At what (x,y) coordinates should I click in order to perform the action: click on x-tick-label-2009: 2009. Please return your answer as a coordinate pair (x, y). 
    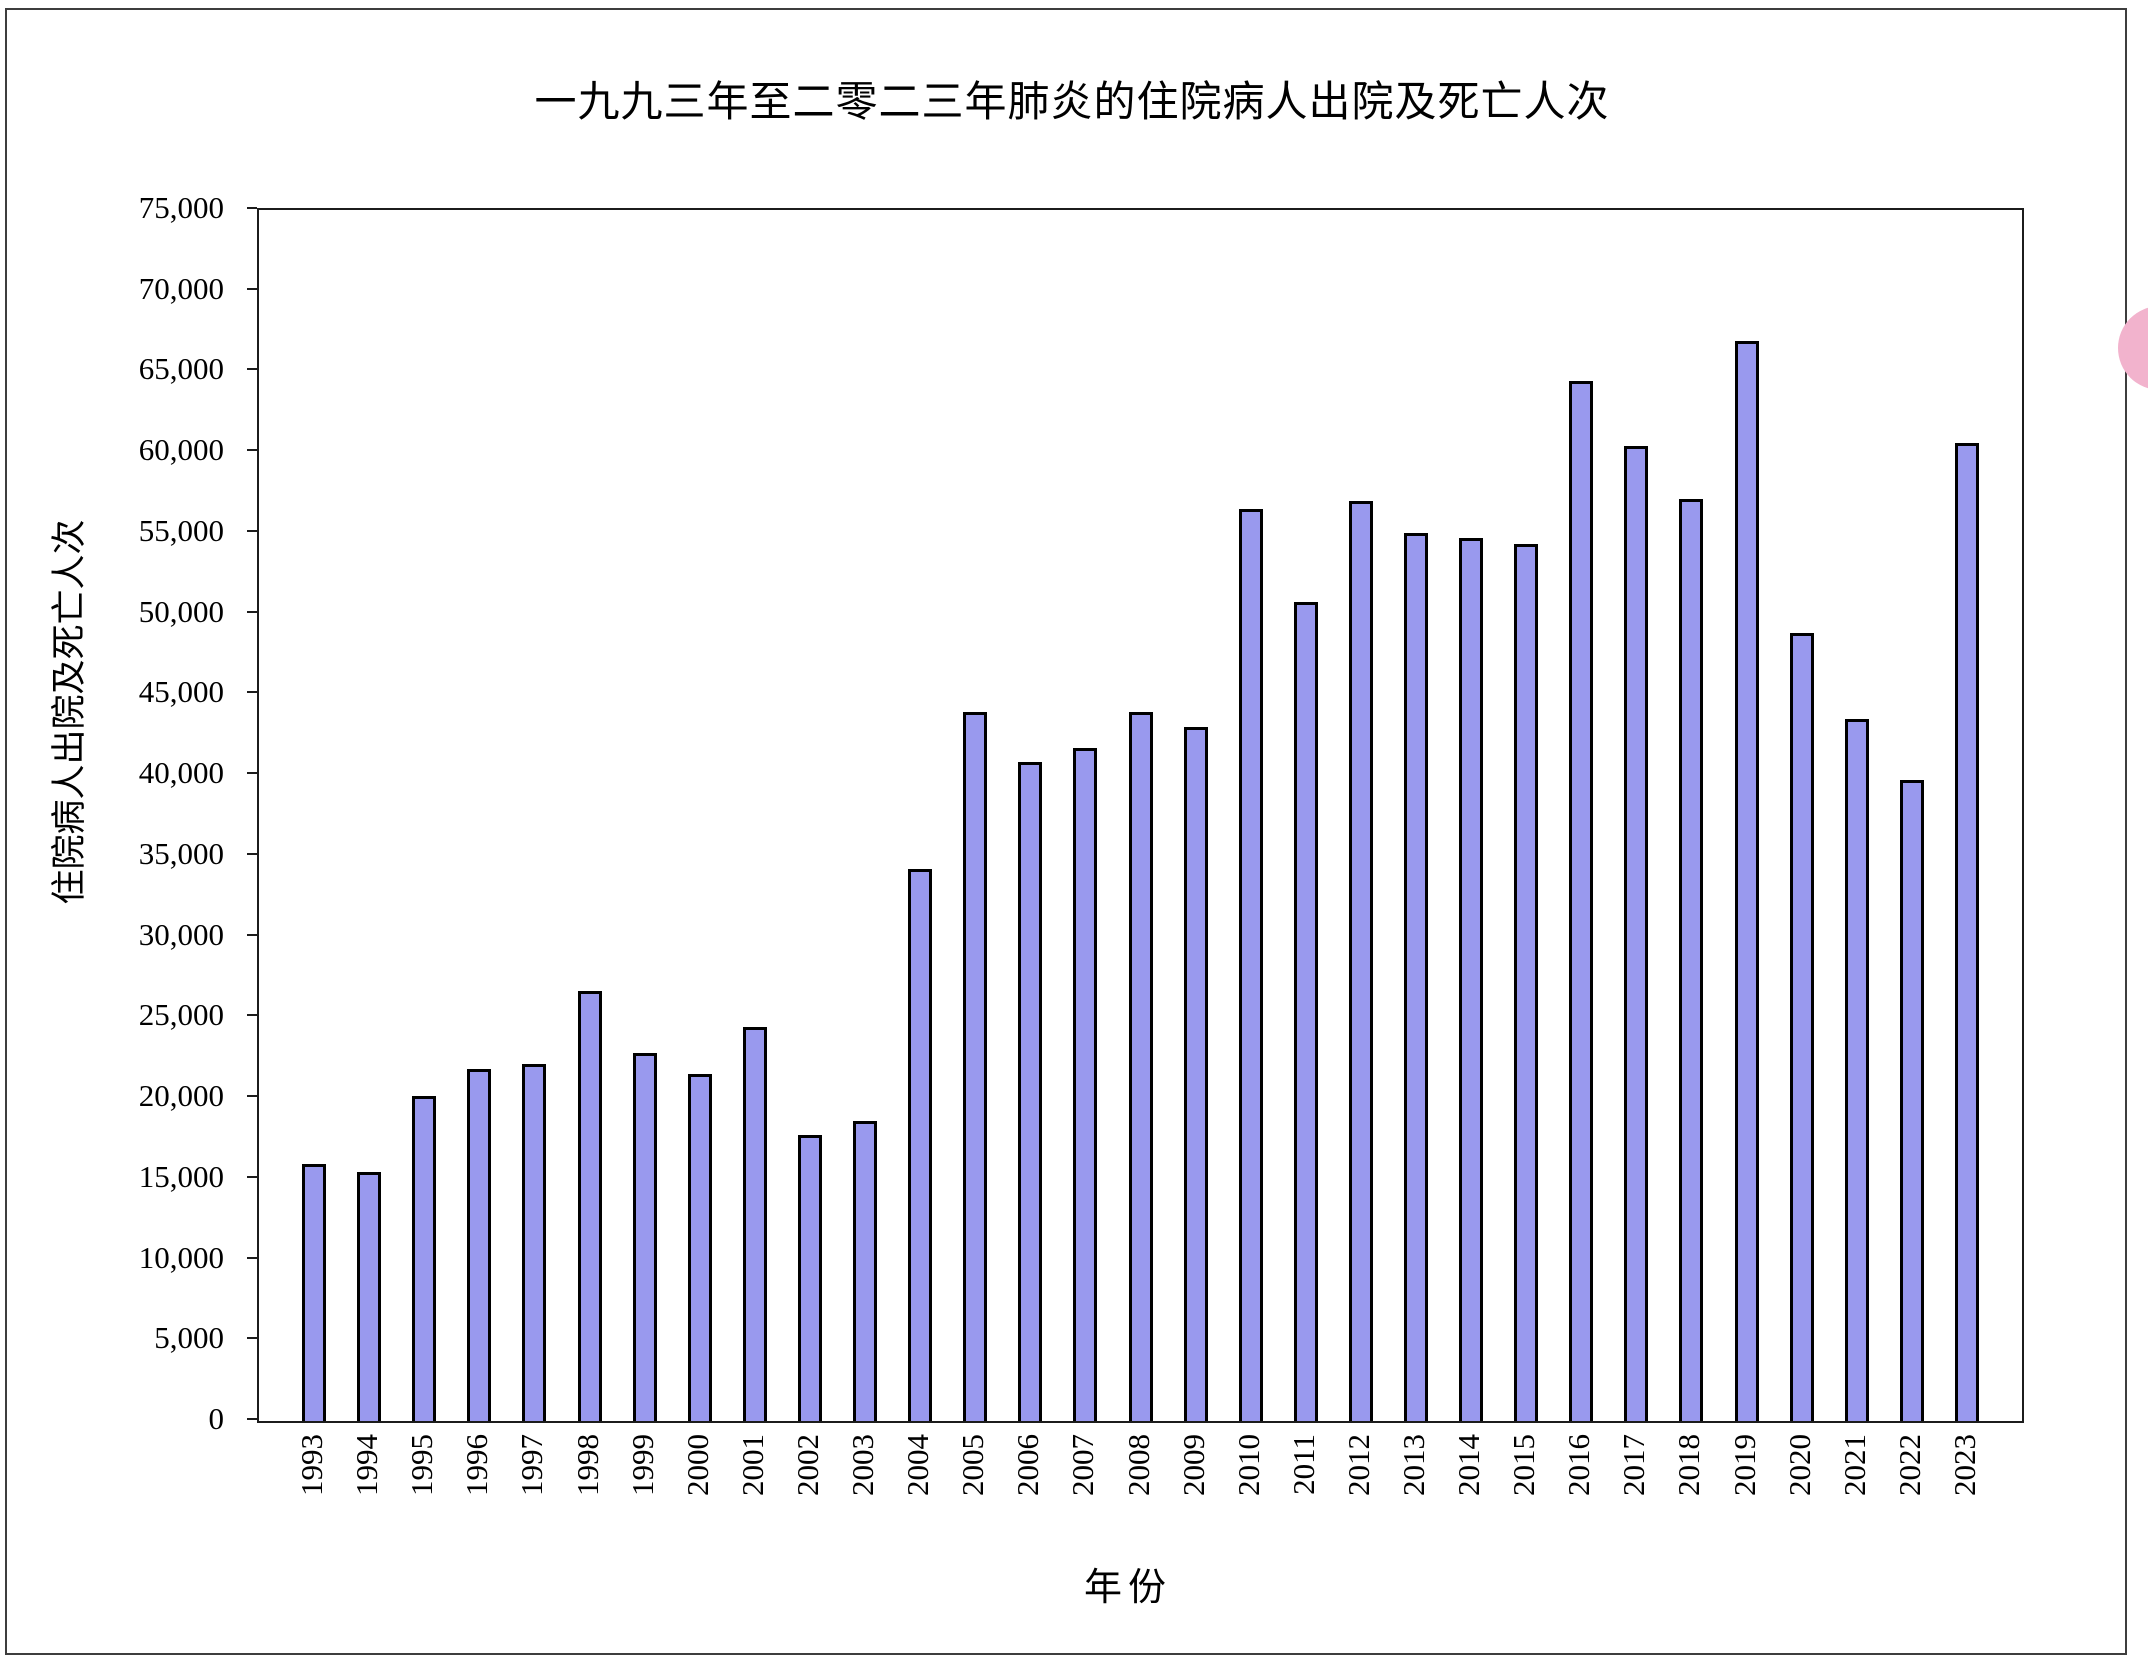
    Looking at the image, I should click on (1193, 1465).